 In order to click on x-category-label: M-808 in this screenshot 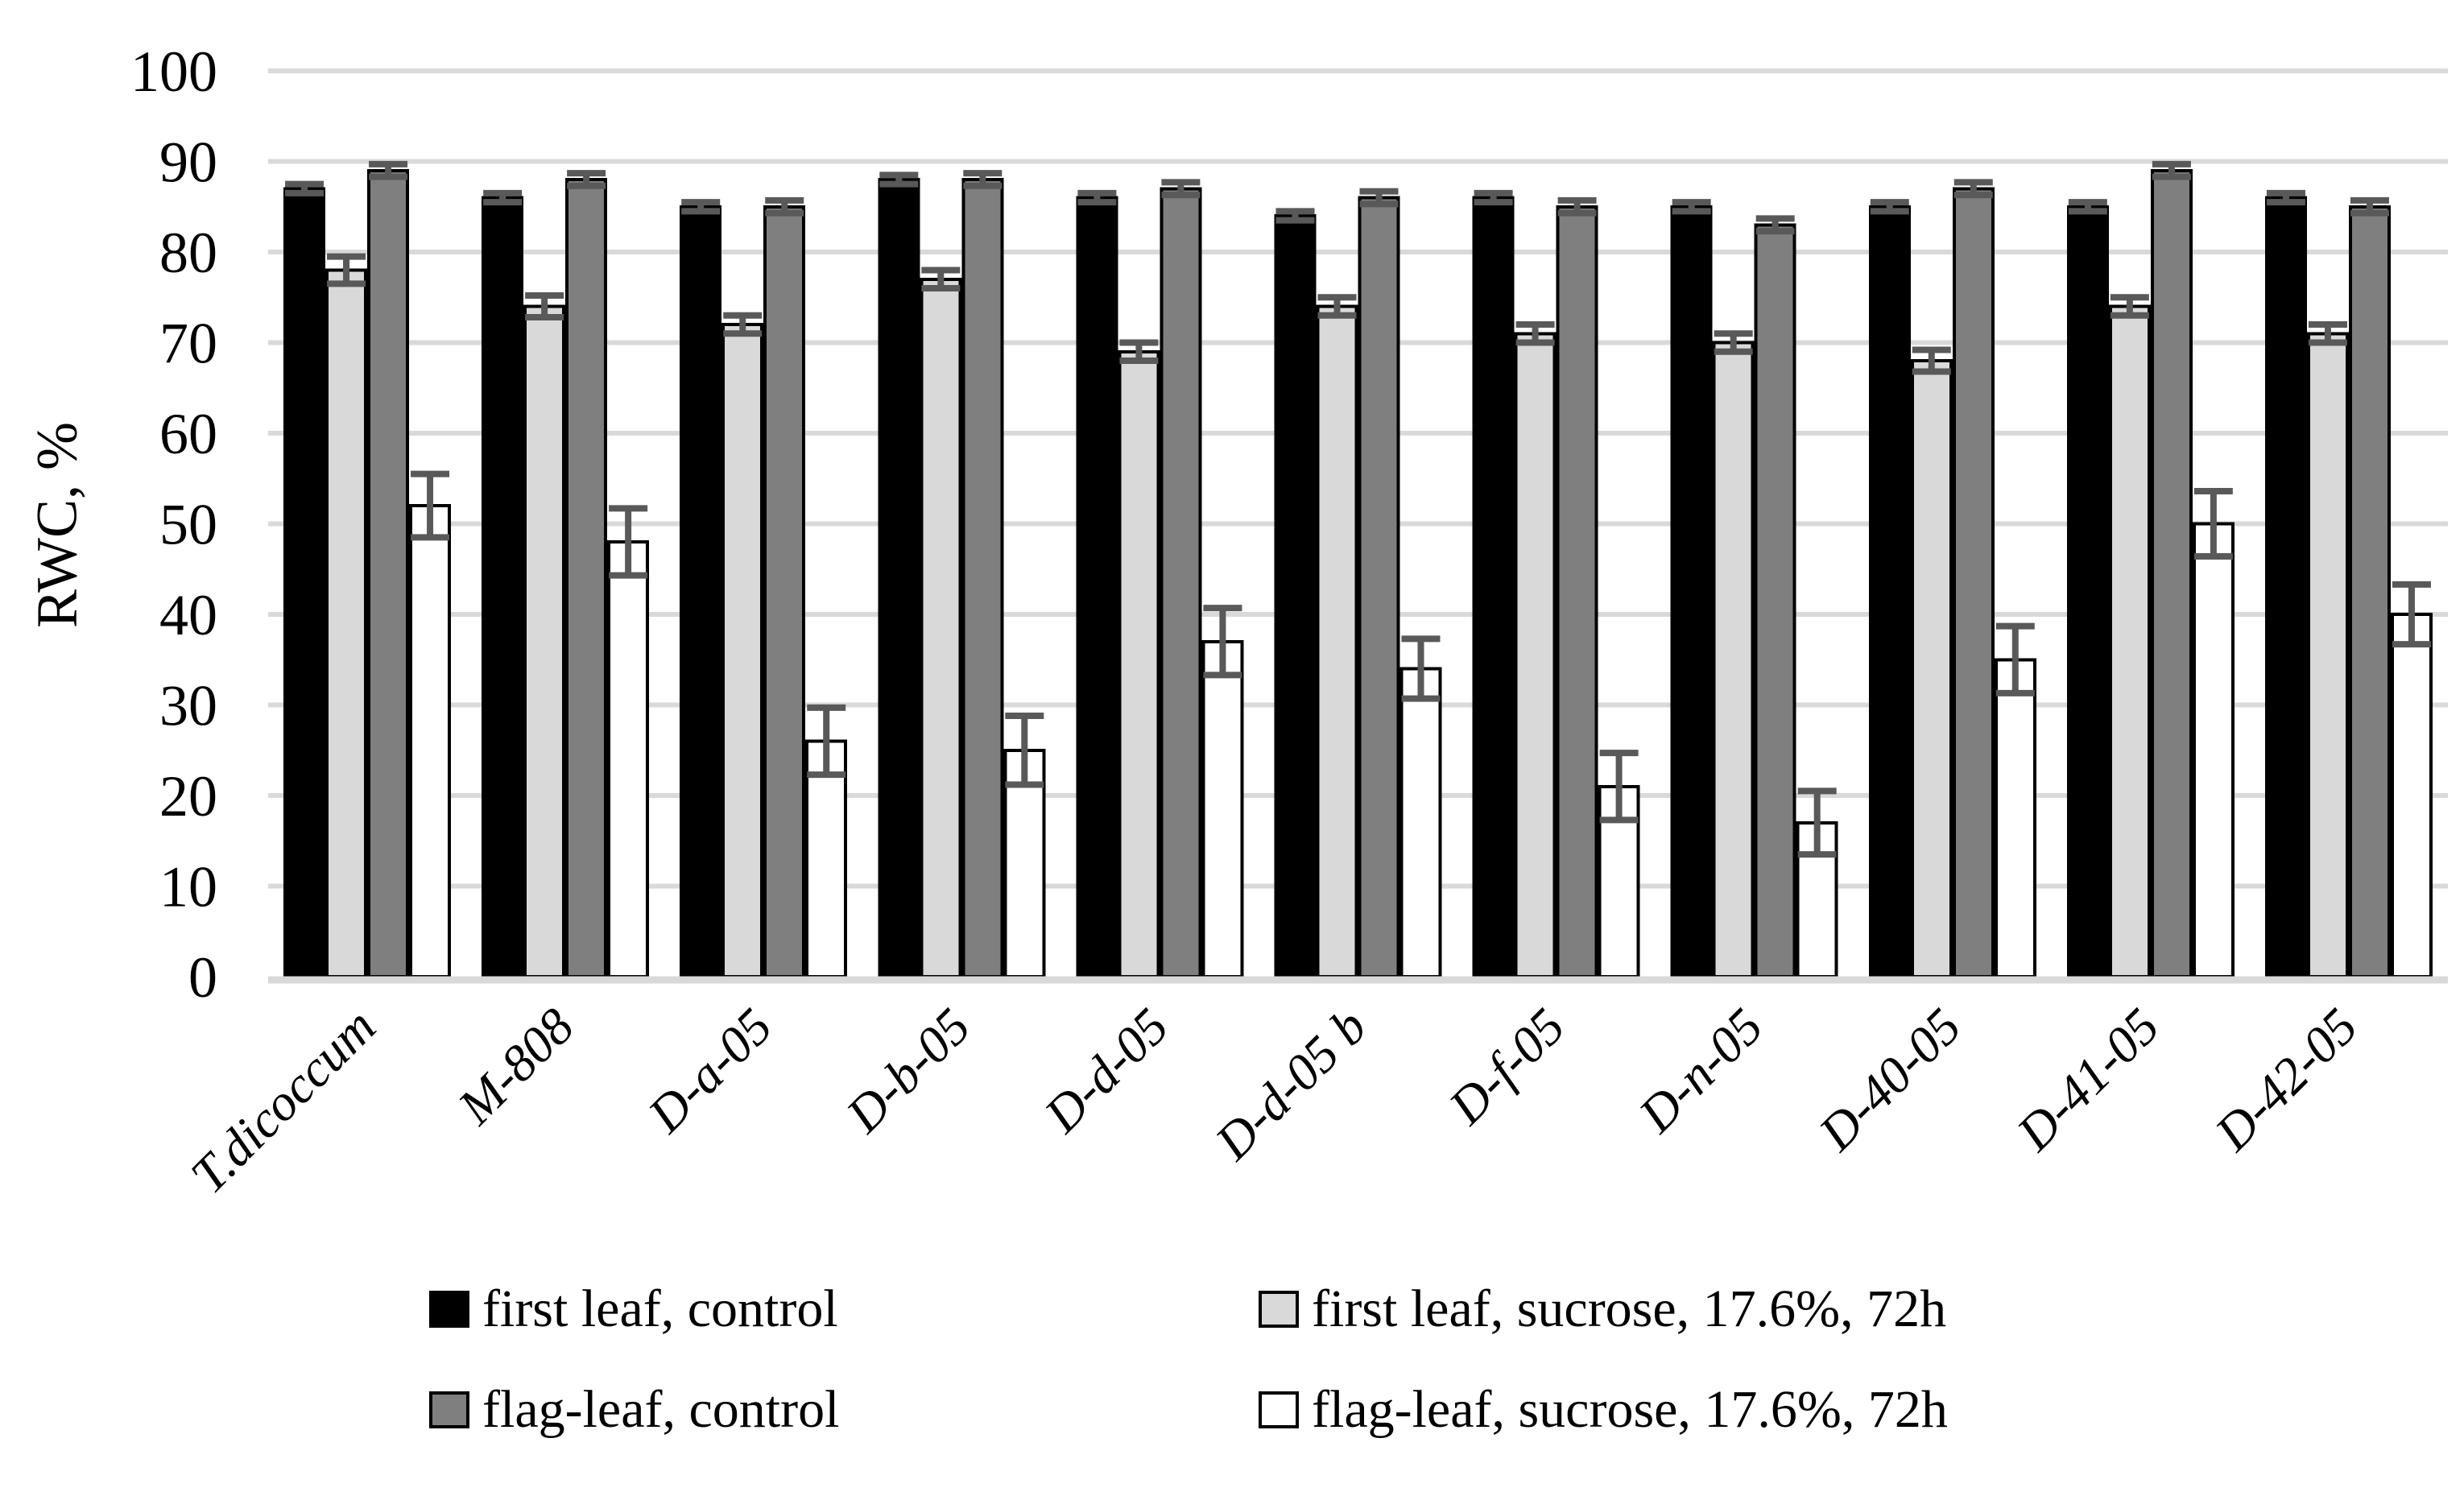, I will do `click(515, 1067)`.